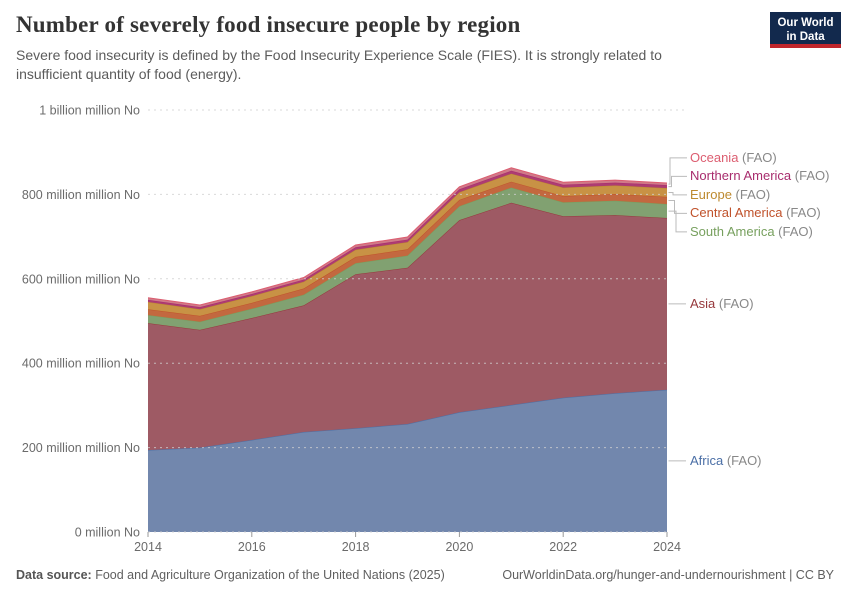  Describe the element at coordinates (805, 30) in the screenshot. I see `owid-logo: Our World in Data` at that location.